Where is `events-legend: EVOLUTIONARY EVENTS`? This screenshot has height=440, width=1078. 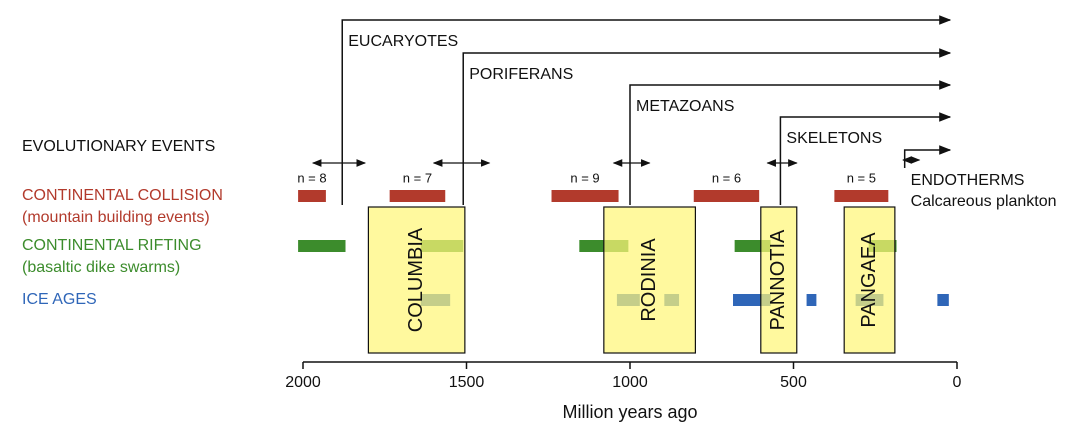 events-legend: EVOLUTIONARY EVENTS is located at coordinates (118, 146).